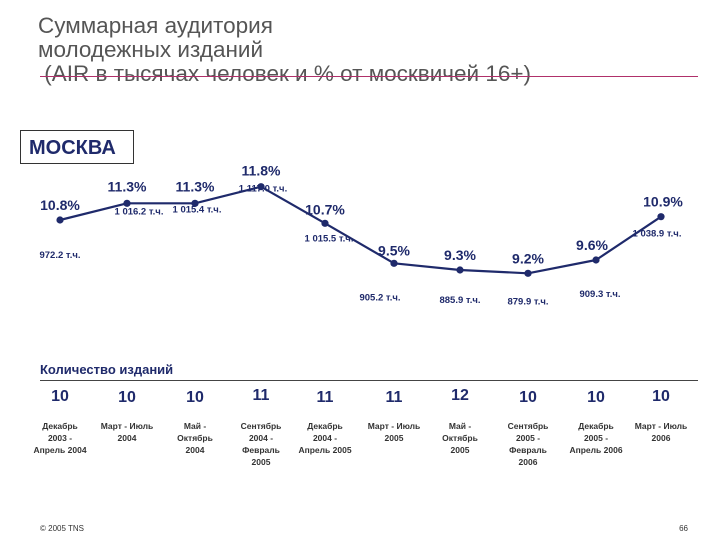 This screenshot has height=540, width=720. Describe the element at coordinates (683, 528) in the screenshot. I see `page-number: 66` at that location.